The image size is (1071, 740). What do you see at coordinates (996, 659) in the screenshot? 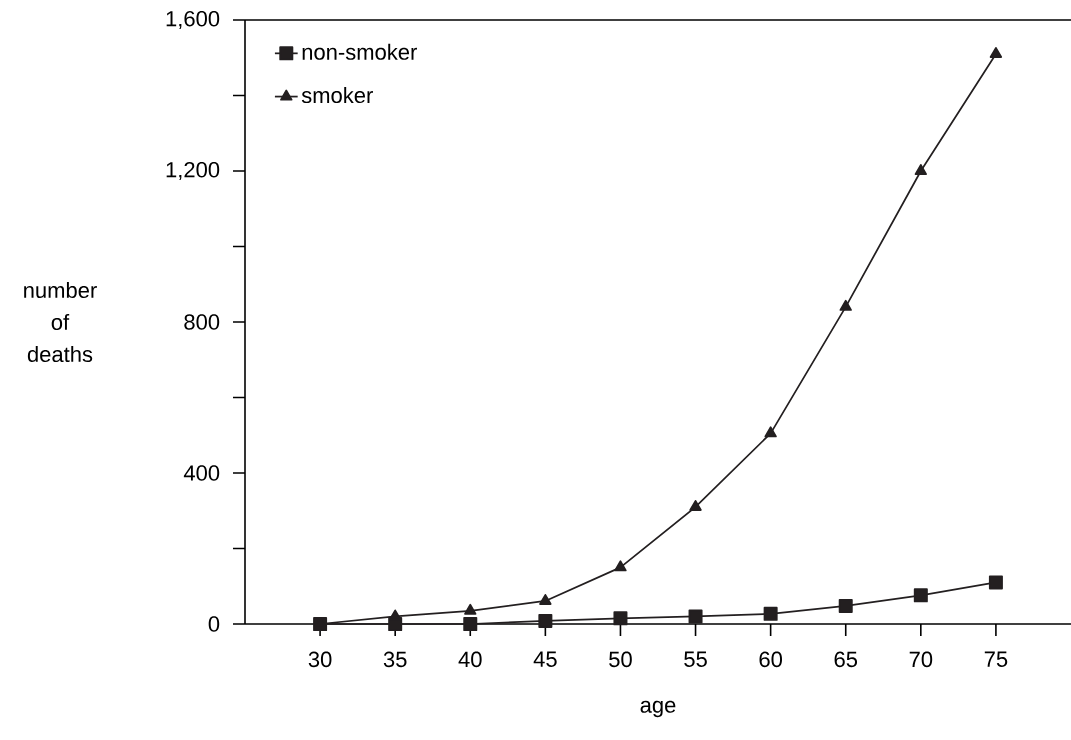
I see `x-tick-label: 75` at bounding box center [996, 659].